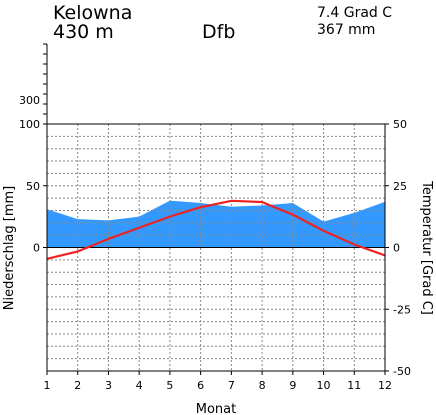 This screenshot has width=436, height=415. I want to click on right-tick-label: 25, so click(400, 186).